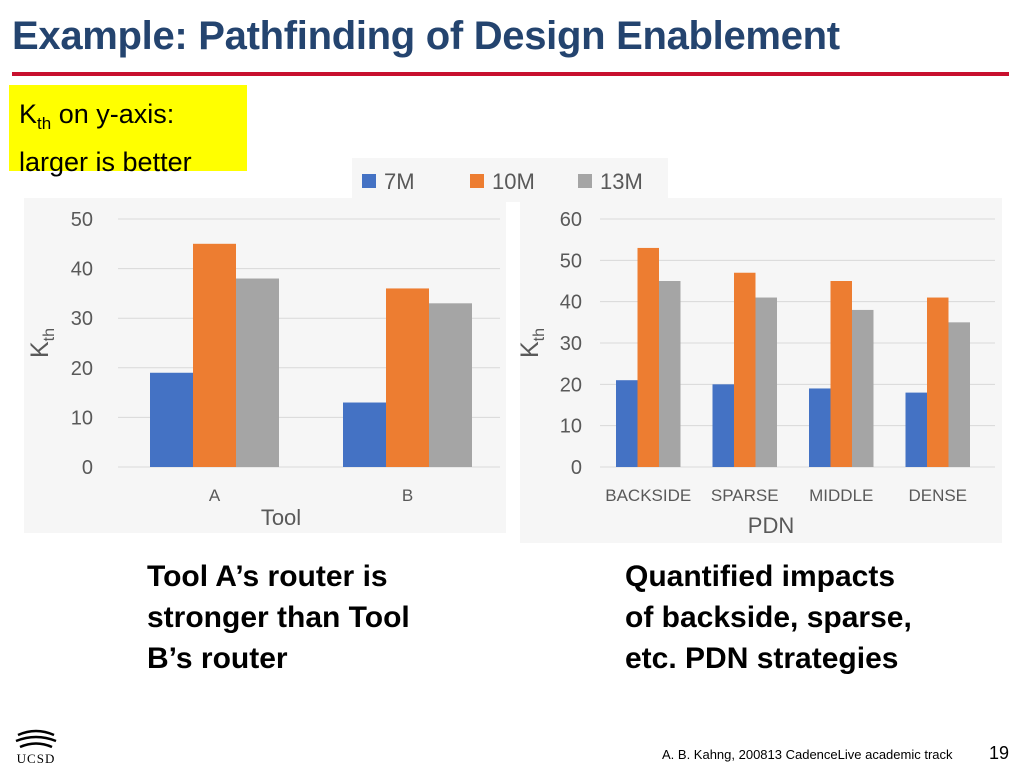 This screenshot has height=768, width=1024. I want to click on ucsd-logo: UCSD, so click(36, 747).